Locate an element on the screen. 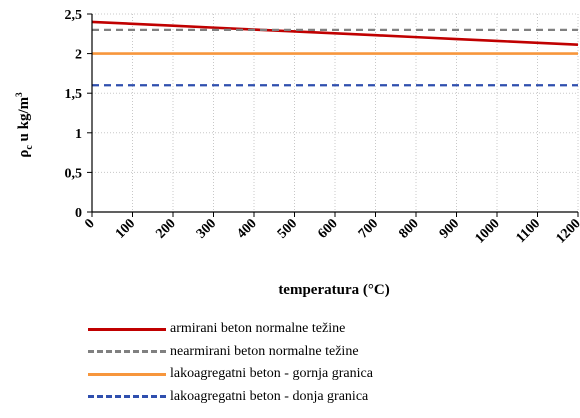  y-tick-label: 2,5 is located at coordinates (74, 15).